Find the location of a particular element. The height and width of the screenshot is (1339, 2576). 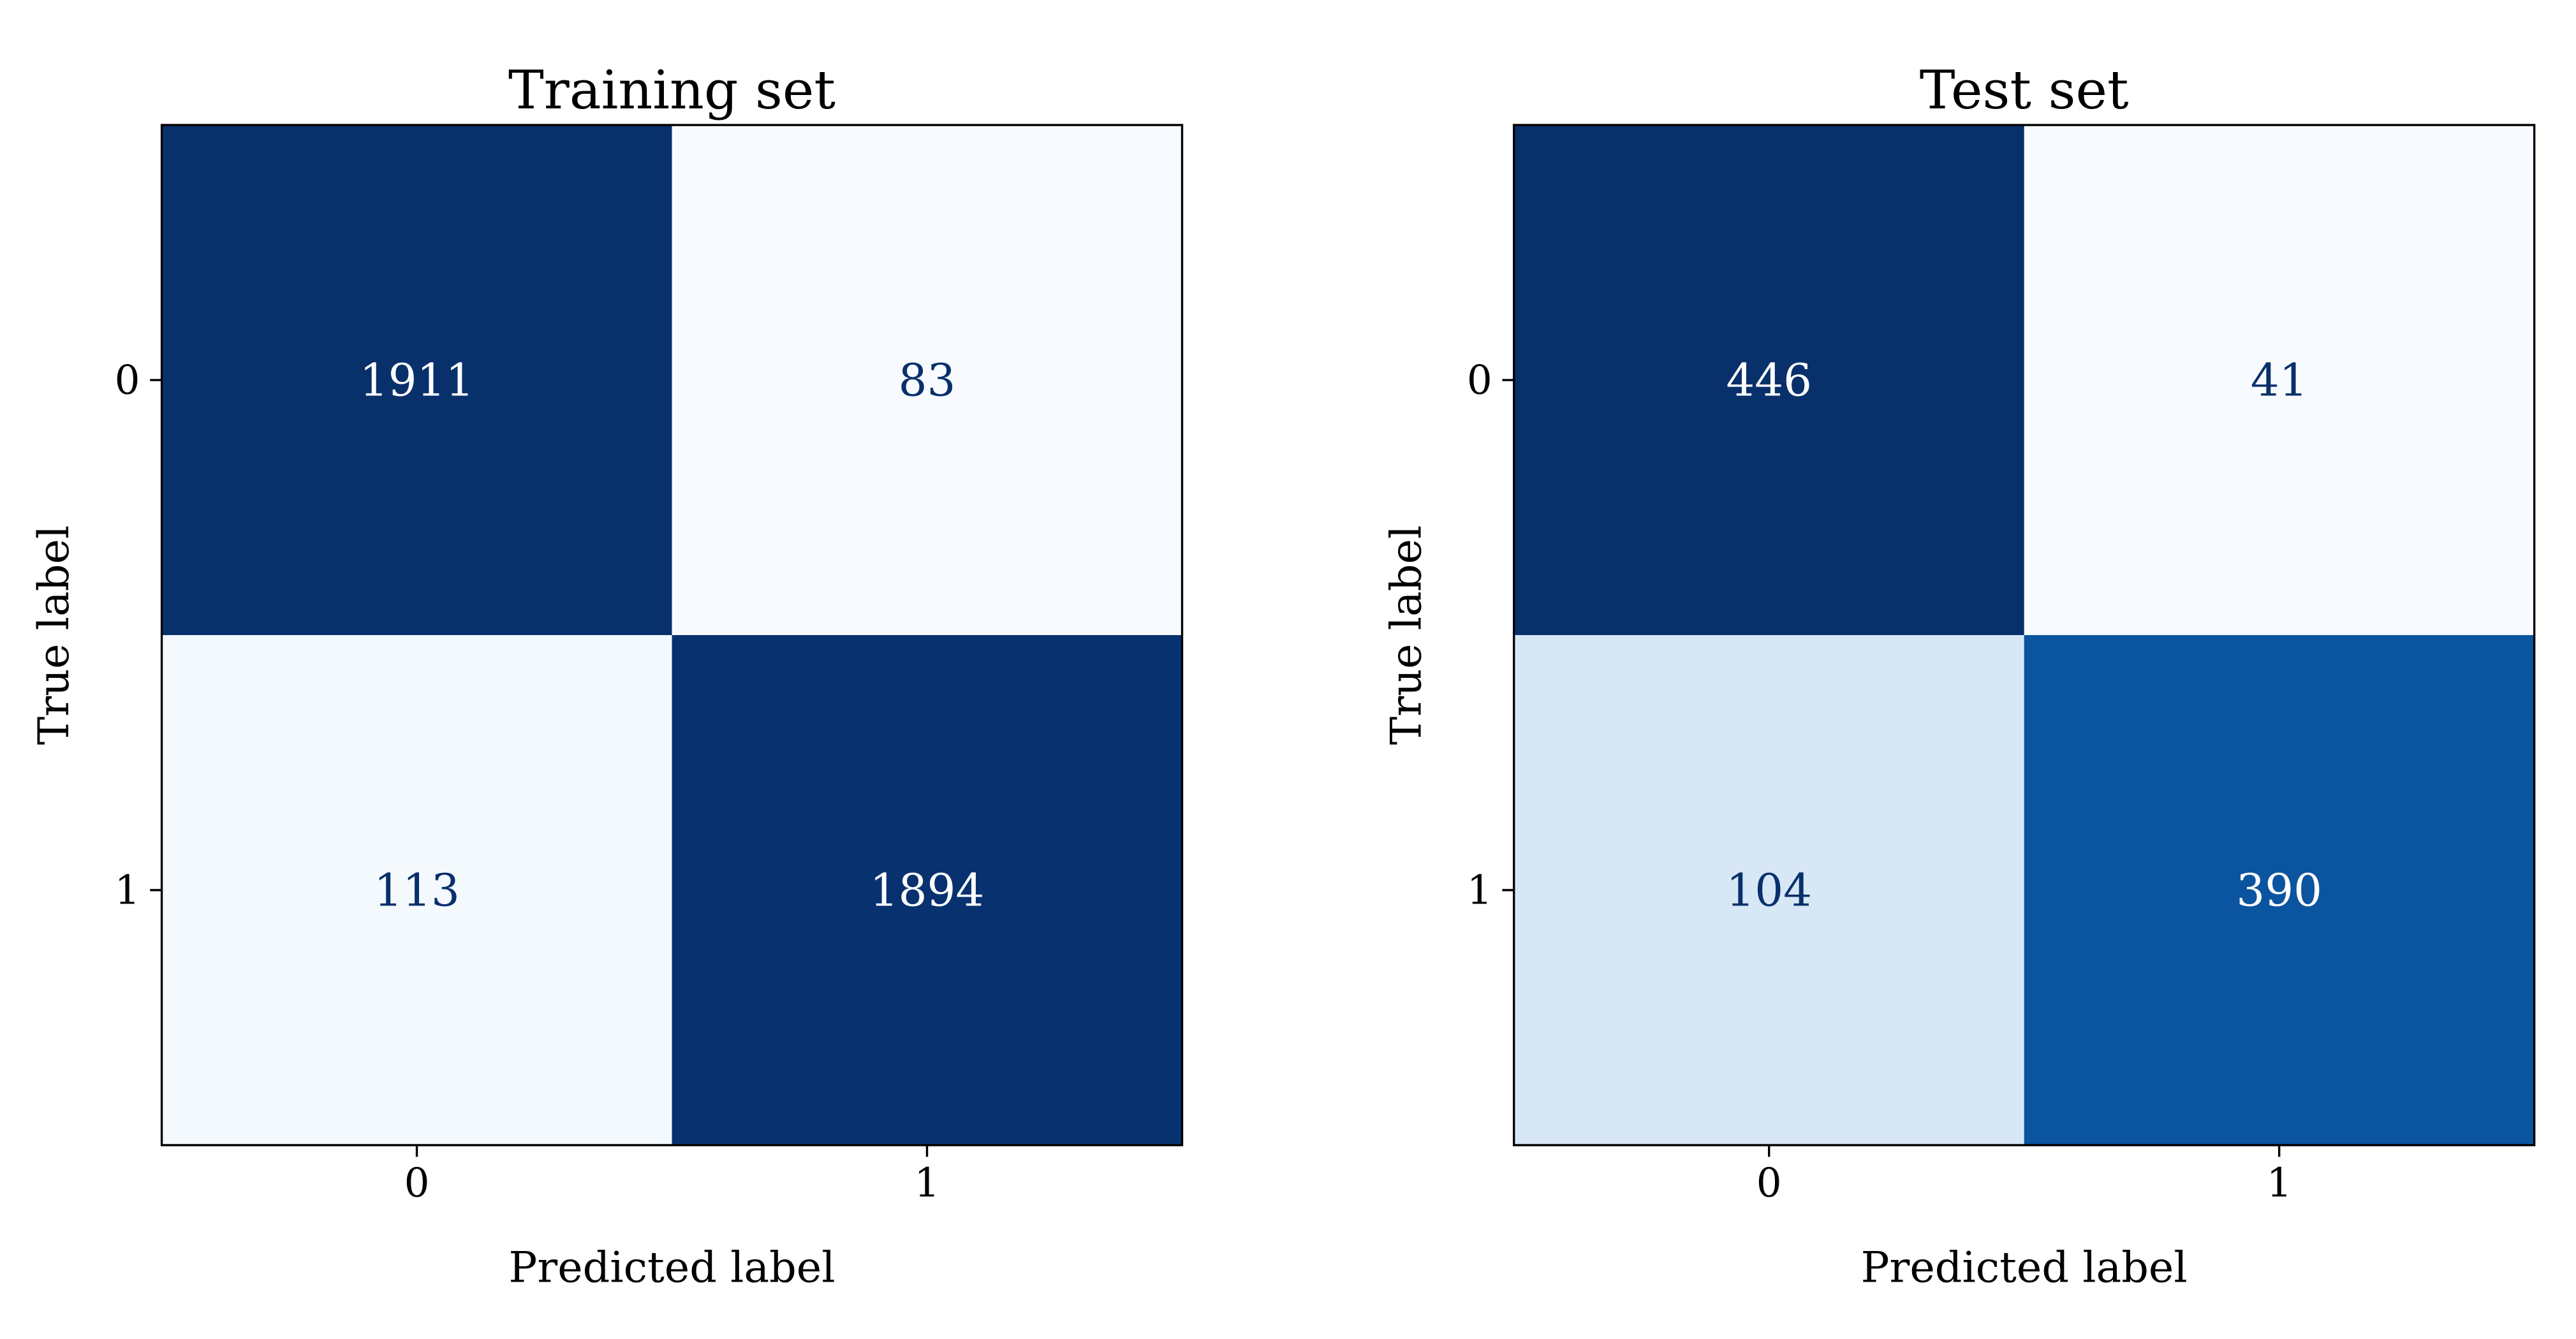

training-set-cell-value-1-1: 1894 is located at coordinates (927, 891).